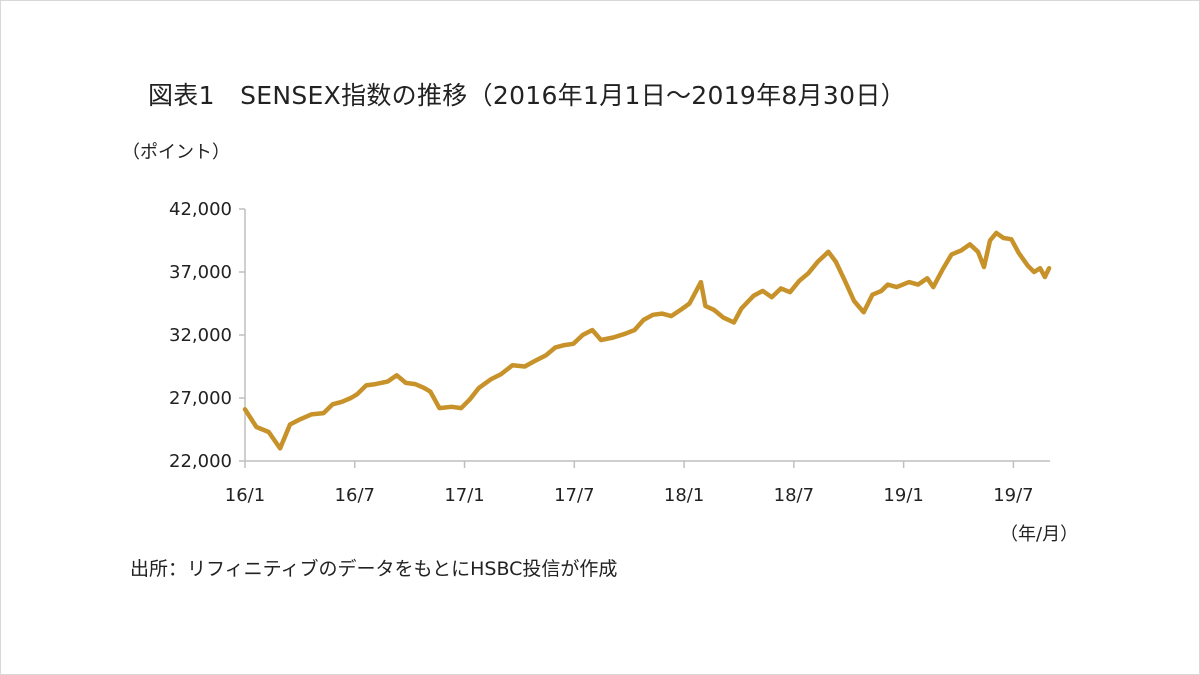 This screenshot has width=1200, height=675. I want to click on chart-title: 図表1 SENSEX指数の推移（2016年1月1日～2019年8月30日）, so click(527, 95).